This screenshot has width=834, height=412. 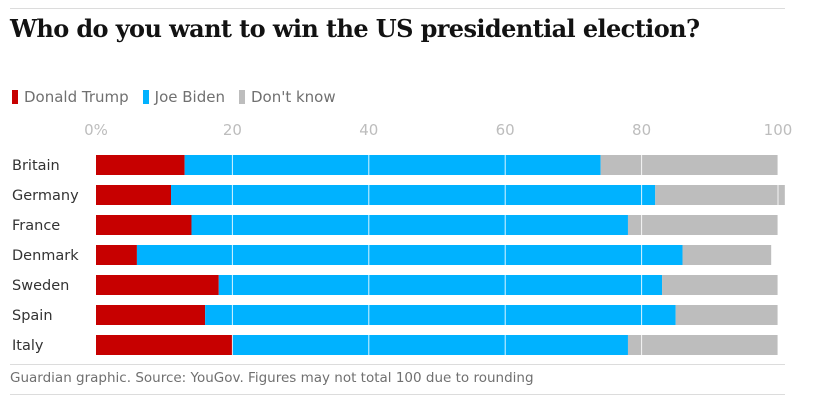 I want to click on legend-swatch-biden, so click(x=145, y=97).